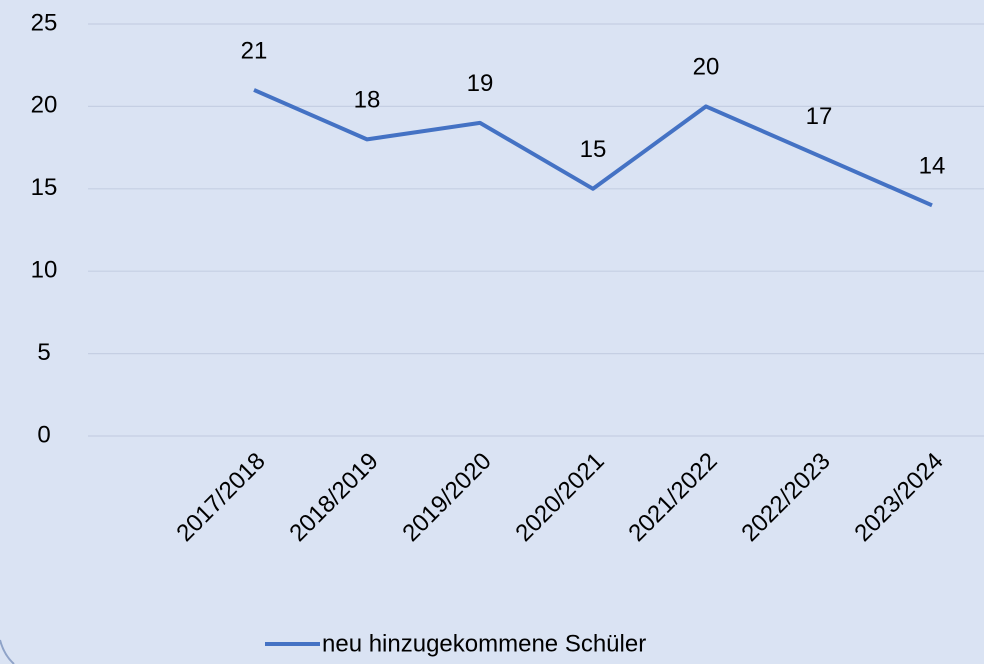 Image resolution: width=984 pixels, height=664 pixels. Describe the element at coordinates (44, 22) in the screenshot. I see `y-tick-label: 25` at that location.